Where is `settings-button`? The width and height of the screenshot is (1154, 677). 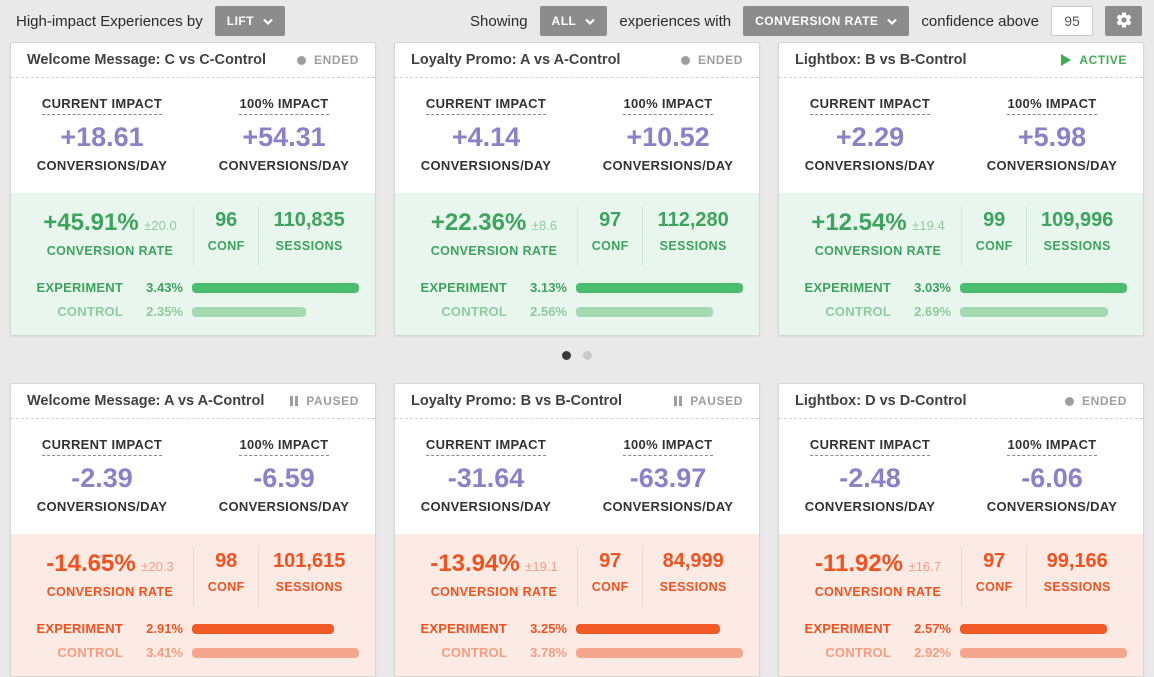
settings-button is located at coordinates (1123, 21).